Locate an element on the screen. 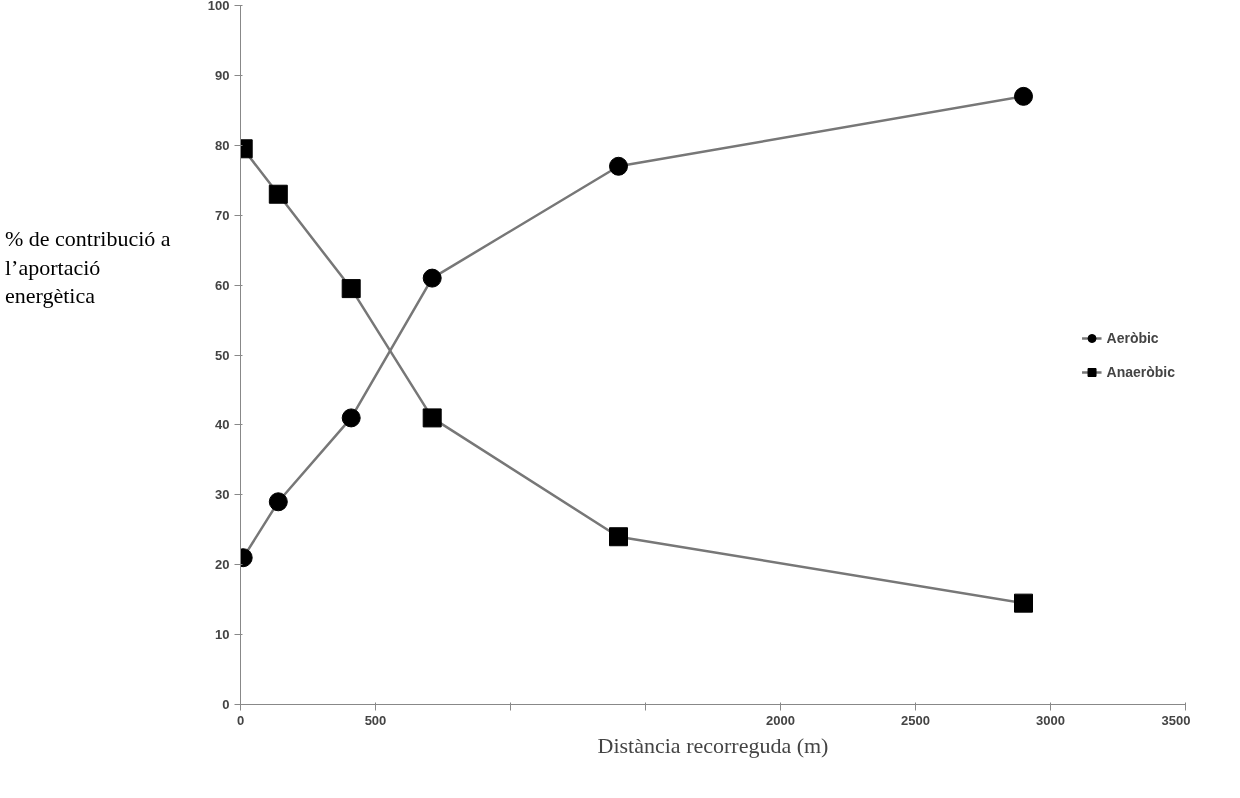 The image size is (1240, 798). y-tick-label: 30 is located at coordinates (222, 495).